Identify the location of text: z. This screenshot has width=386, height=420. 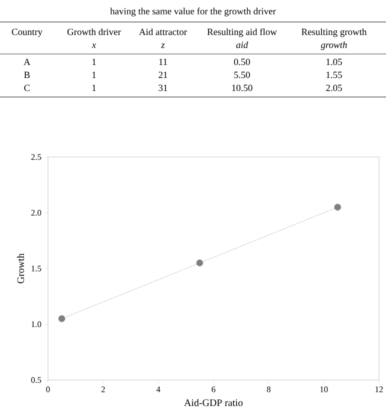
(163, 46).